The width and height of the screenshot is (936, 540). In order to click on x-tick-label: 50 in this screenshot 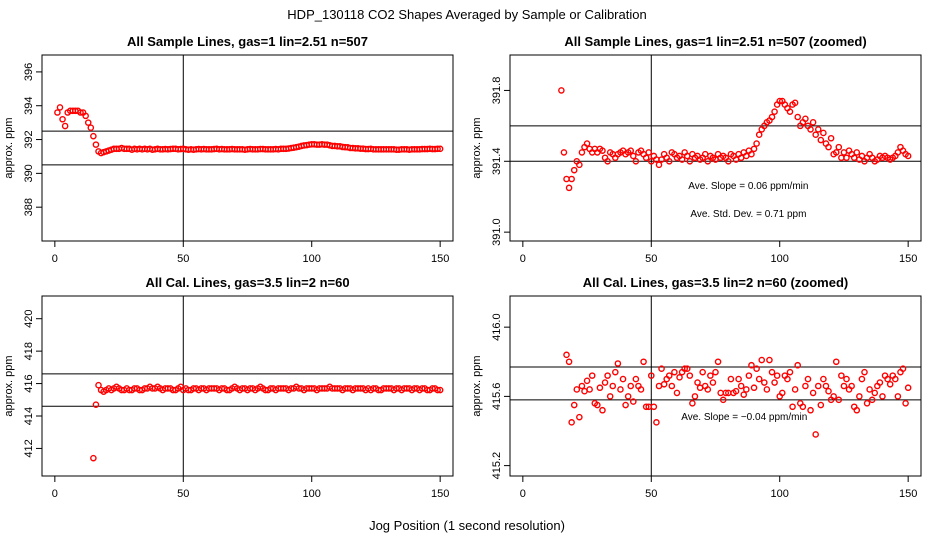, I will do `click(183, 494)`.